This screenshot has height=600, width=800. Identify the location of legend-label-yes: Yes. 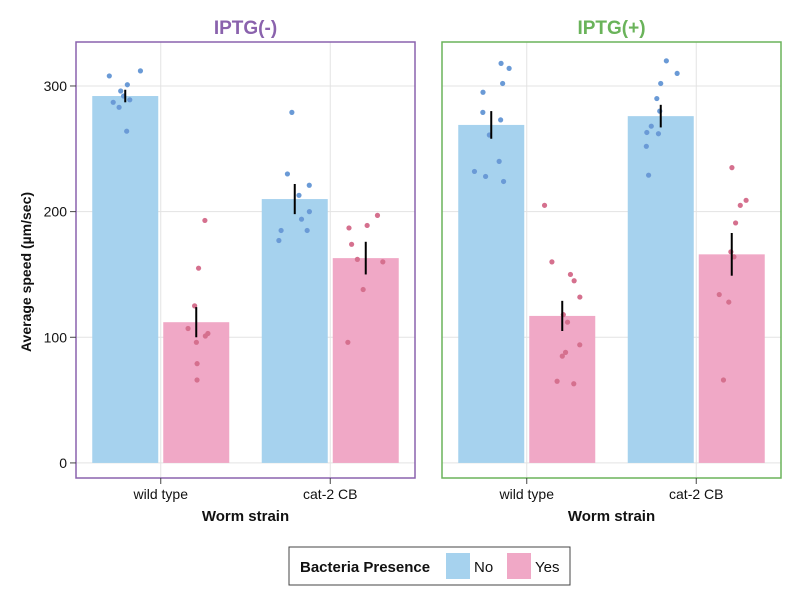
(547, 567).